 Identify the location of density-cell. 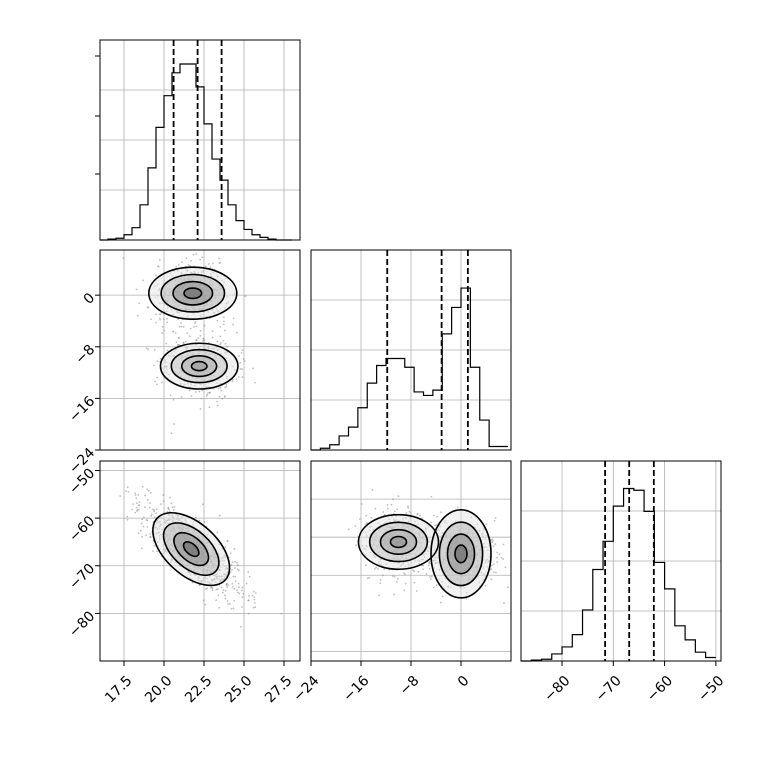
(191, 549).